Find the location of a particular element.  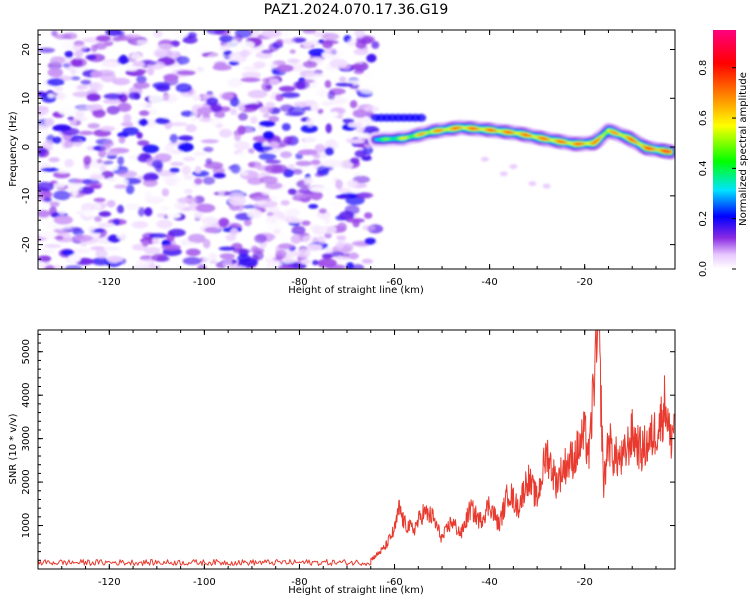

spectrogram-ytick-label: 10 is located at coordinates (26, 98).